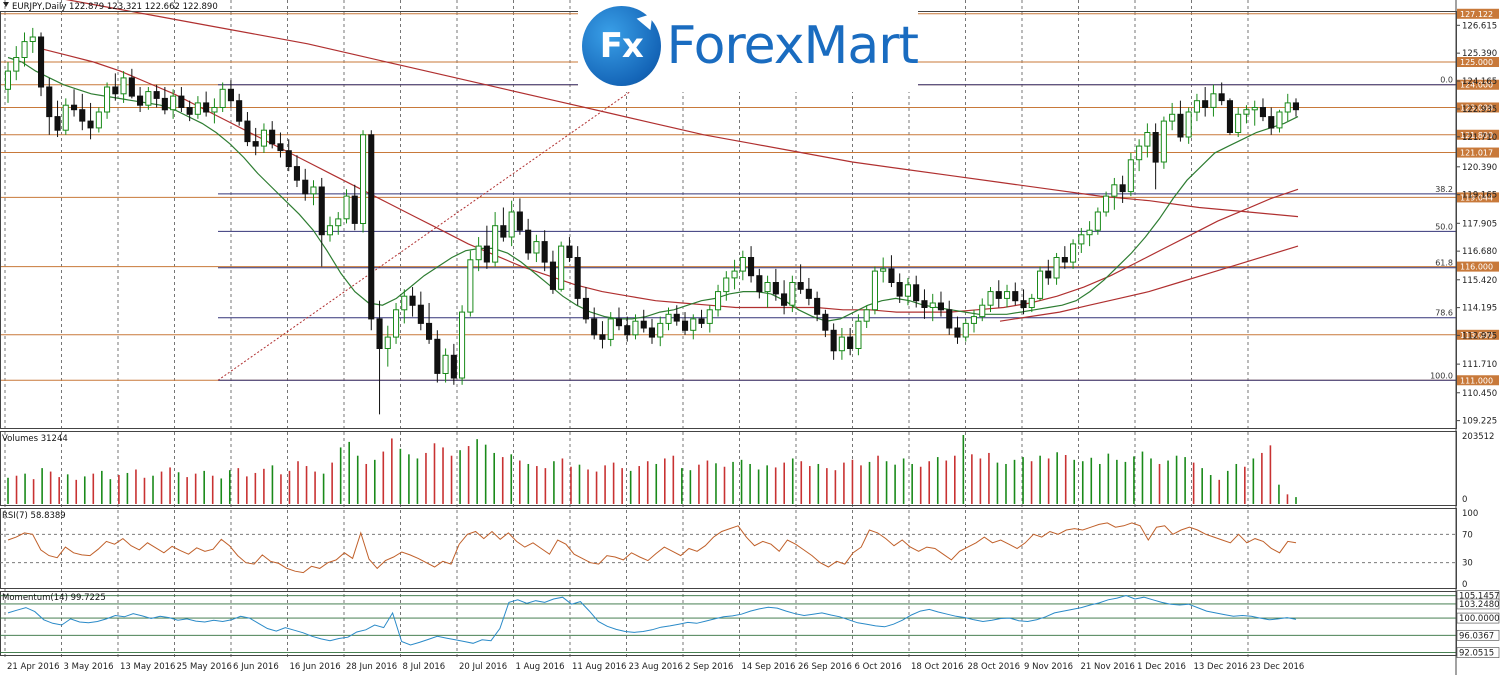 The width and height of the screenshot is (1500, 679). What do you see at coordinates (1470, 514) in the screenshot?
I see `rsi-y-tick-label: 100` at bounding box center [1470, 514].